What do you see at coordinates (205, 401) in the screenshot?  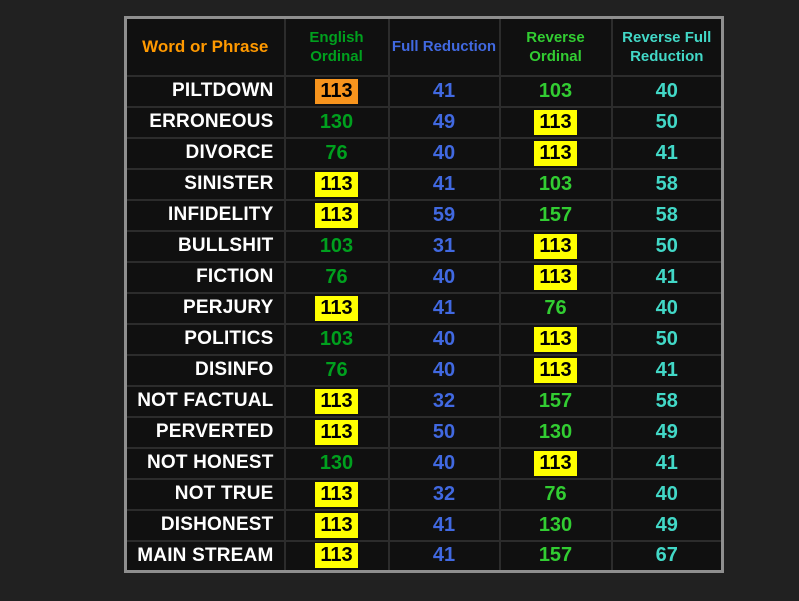 I see `word-cell: NOT FACTUAL` at bounding box center [205, 401].